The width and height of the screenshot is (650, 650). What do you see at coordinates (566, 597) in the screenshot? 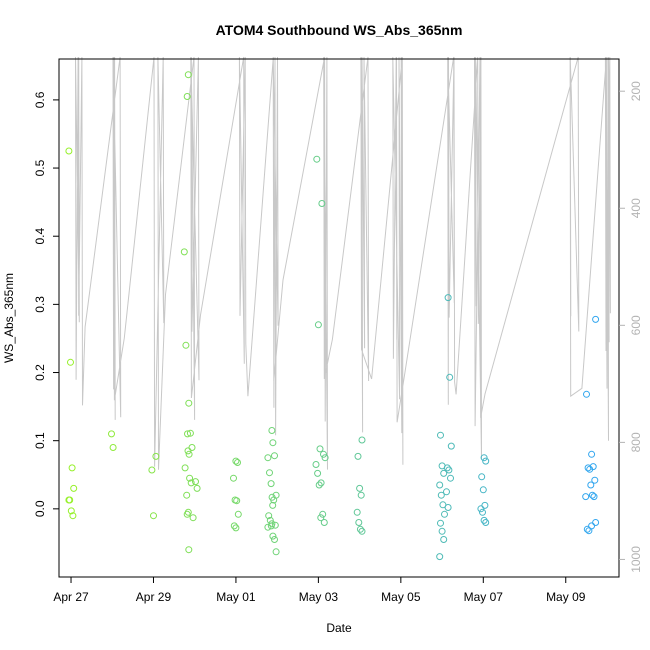
I see `x-tick-label: May 09` at bounding box center [566, 597].